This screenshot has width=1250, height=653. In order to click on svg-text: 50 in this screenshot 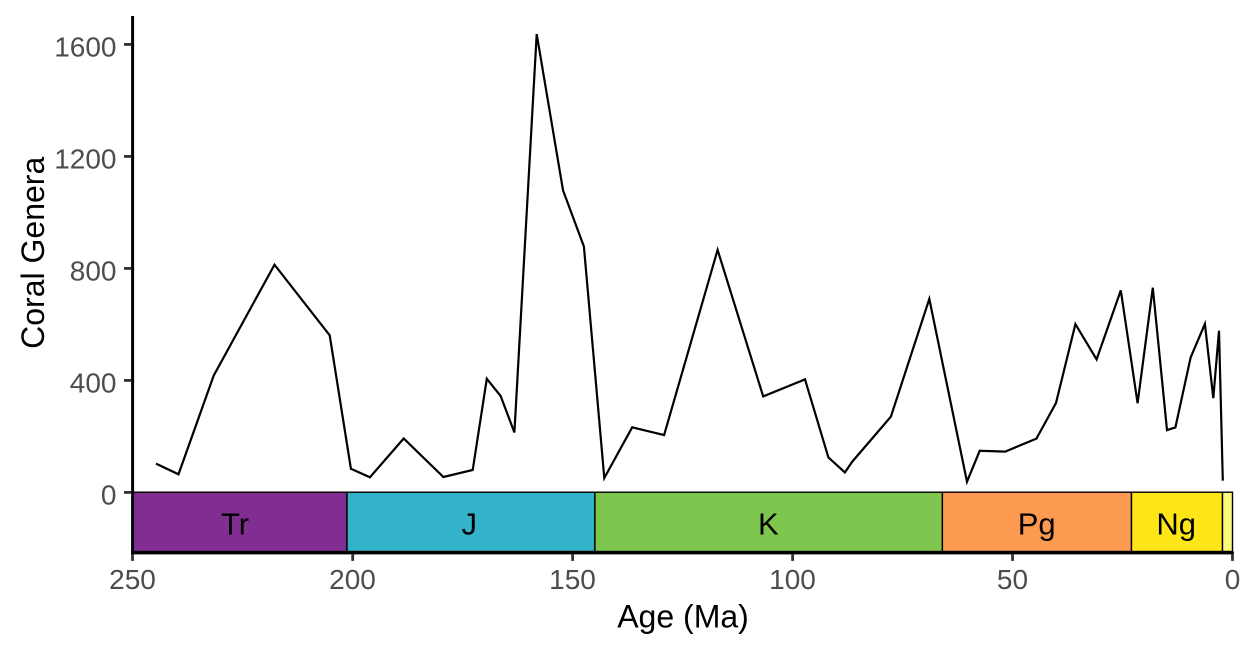, I will do `click(1012, 579)`.